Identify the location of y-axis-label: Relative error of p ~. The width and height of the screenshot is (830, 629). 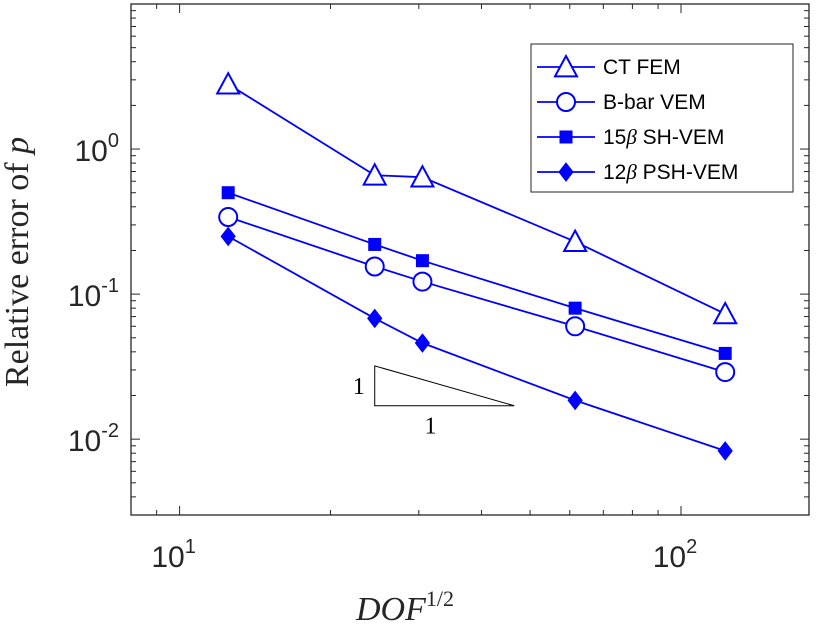
(18, 261).